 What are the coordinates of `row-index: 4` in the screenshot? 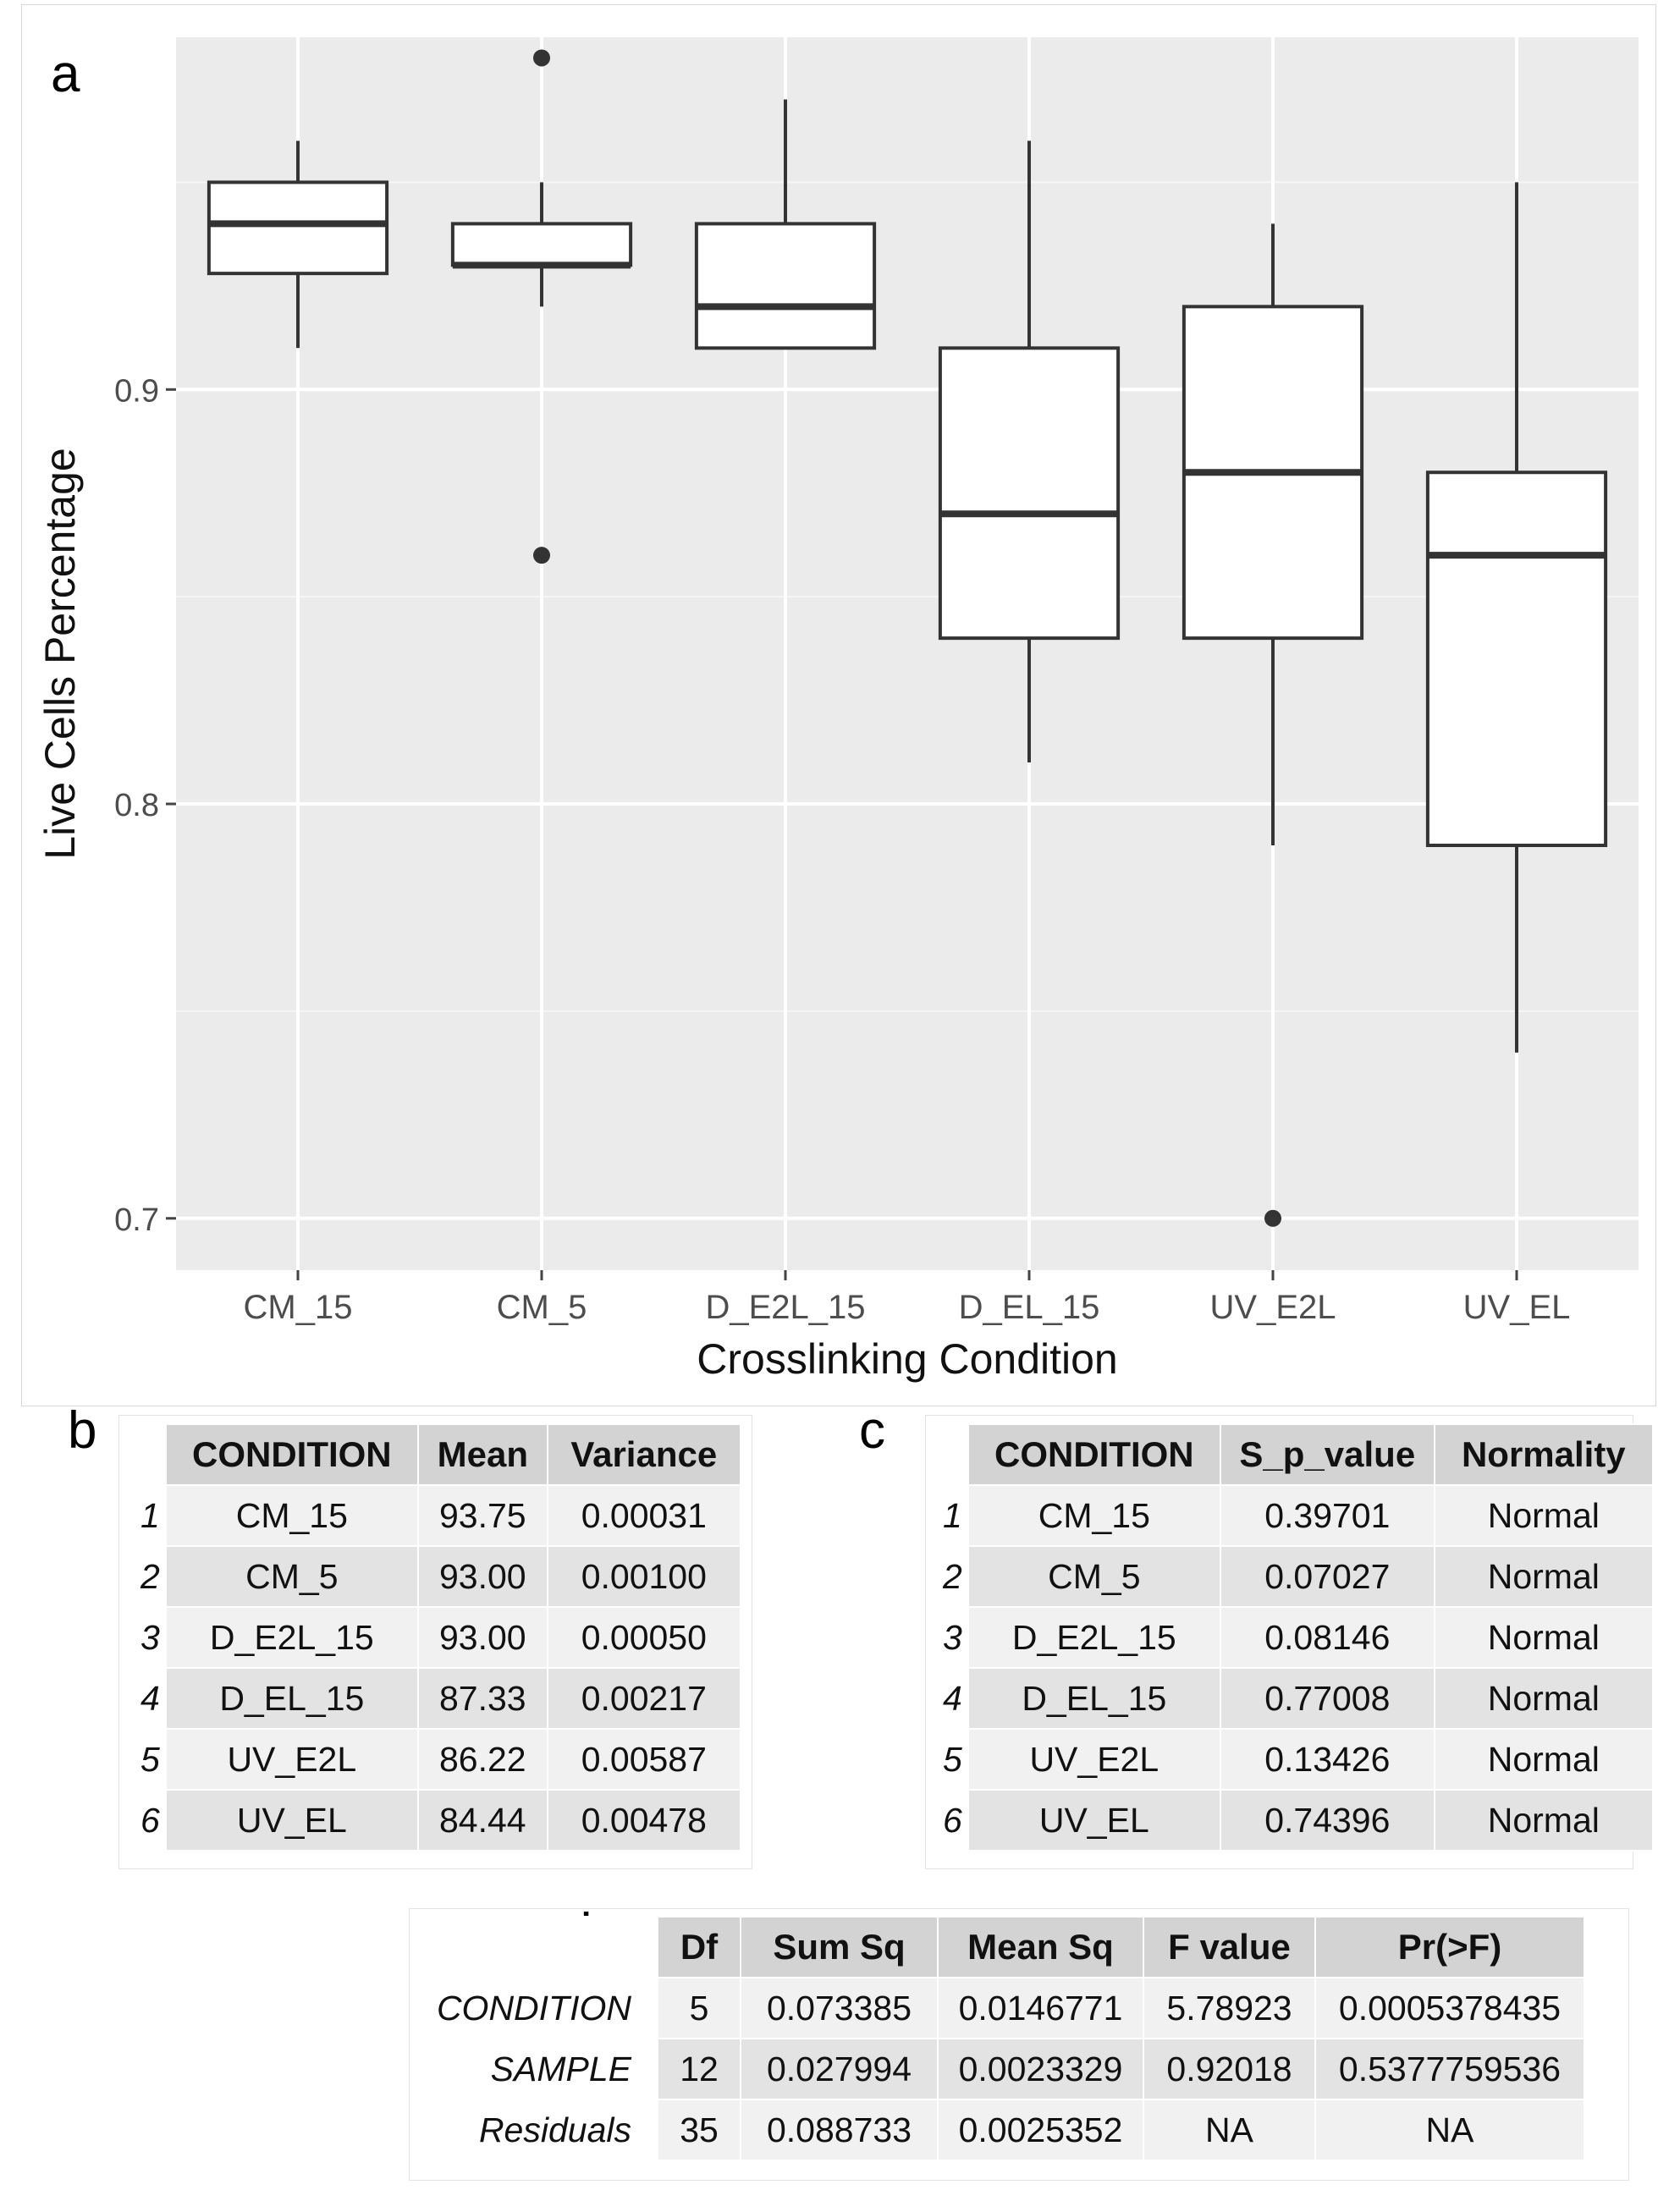 It's located at (949, 1698).